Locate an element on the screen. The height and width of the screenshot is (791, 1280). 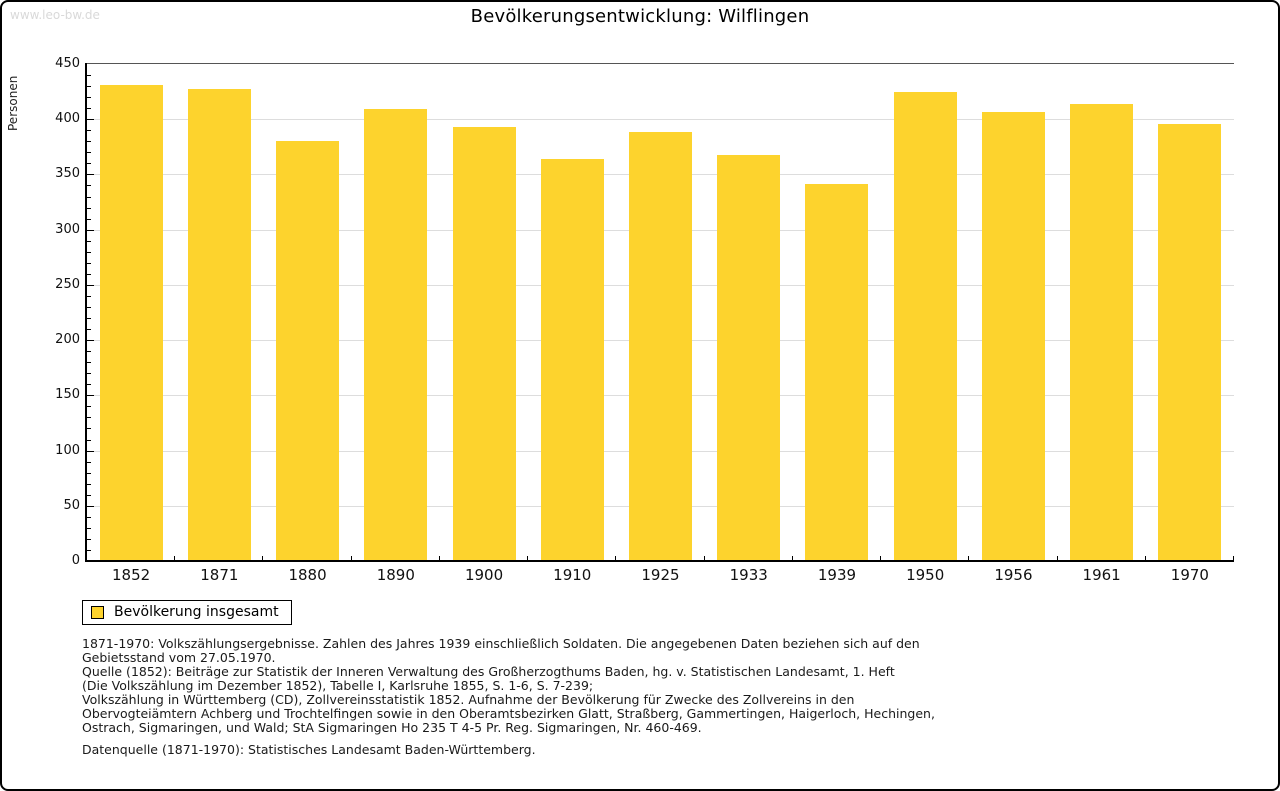
footer-line-2: Gebietsstand vom 27.05.1970. is located at coordinates (179, 657).